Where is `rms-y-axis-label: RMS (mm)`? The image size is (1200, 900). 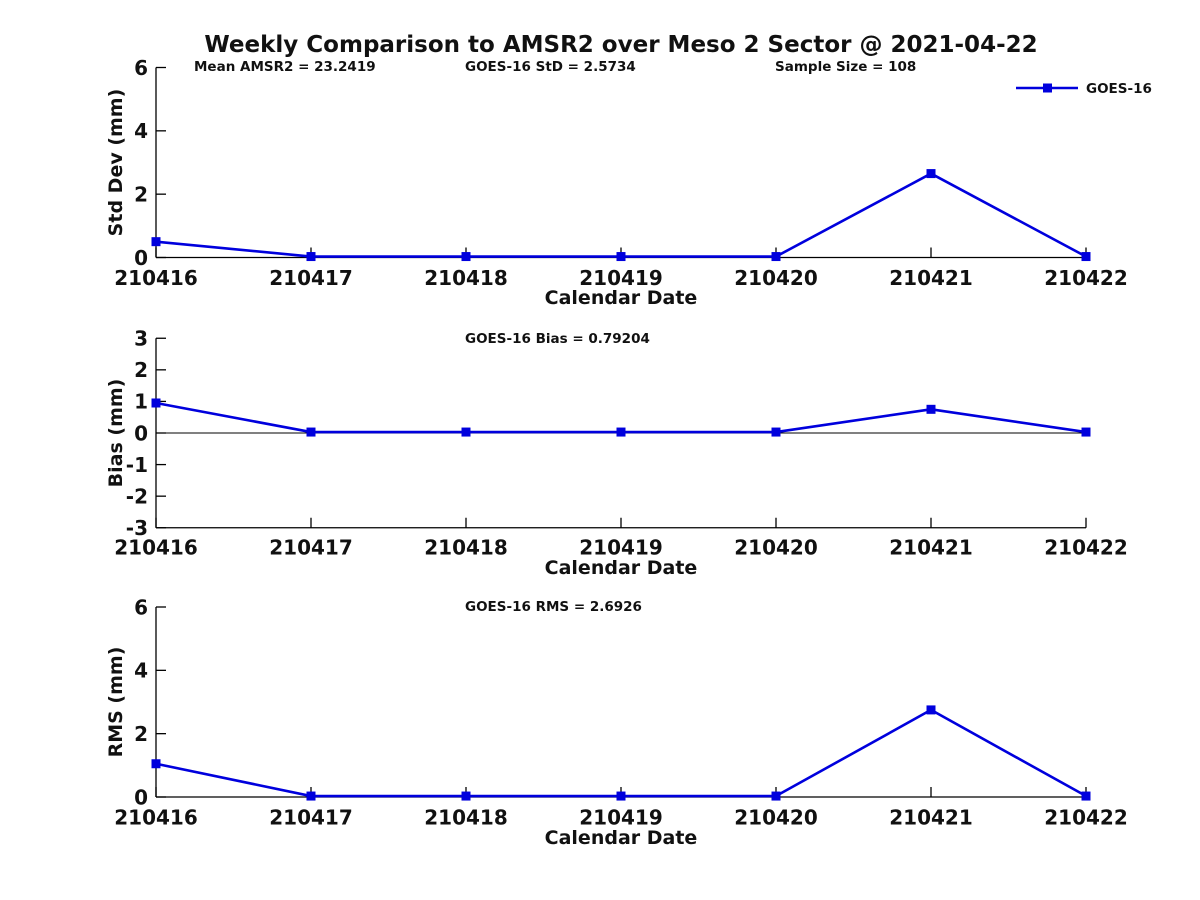
rms-y-axis-label: RMS (mm) is located at coordinates (116, 702).